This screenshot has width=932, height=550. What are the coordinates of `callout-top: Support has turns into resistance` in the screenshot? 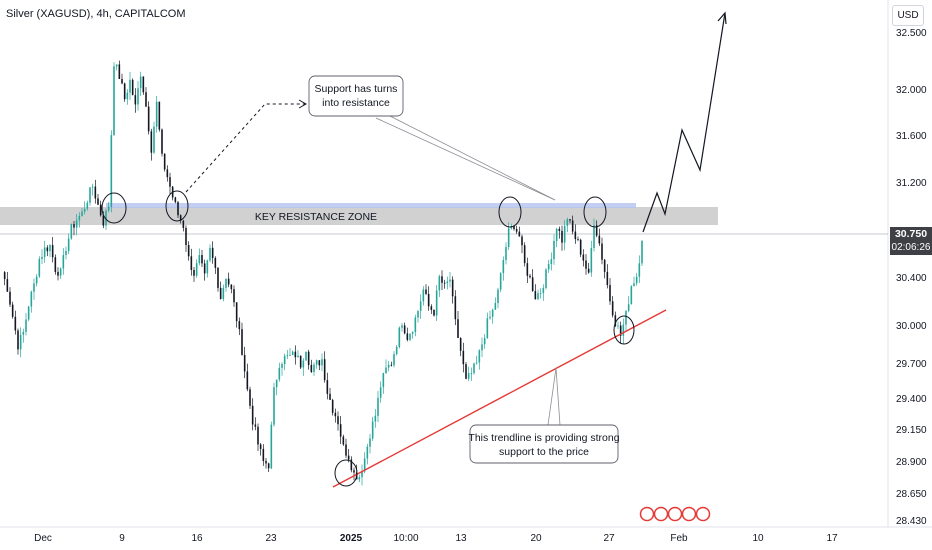 It's located at (432, 138).